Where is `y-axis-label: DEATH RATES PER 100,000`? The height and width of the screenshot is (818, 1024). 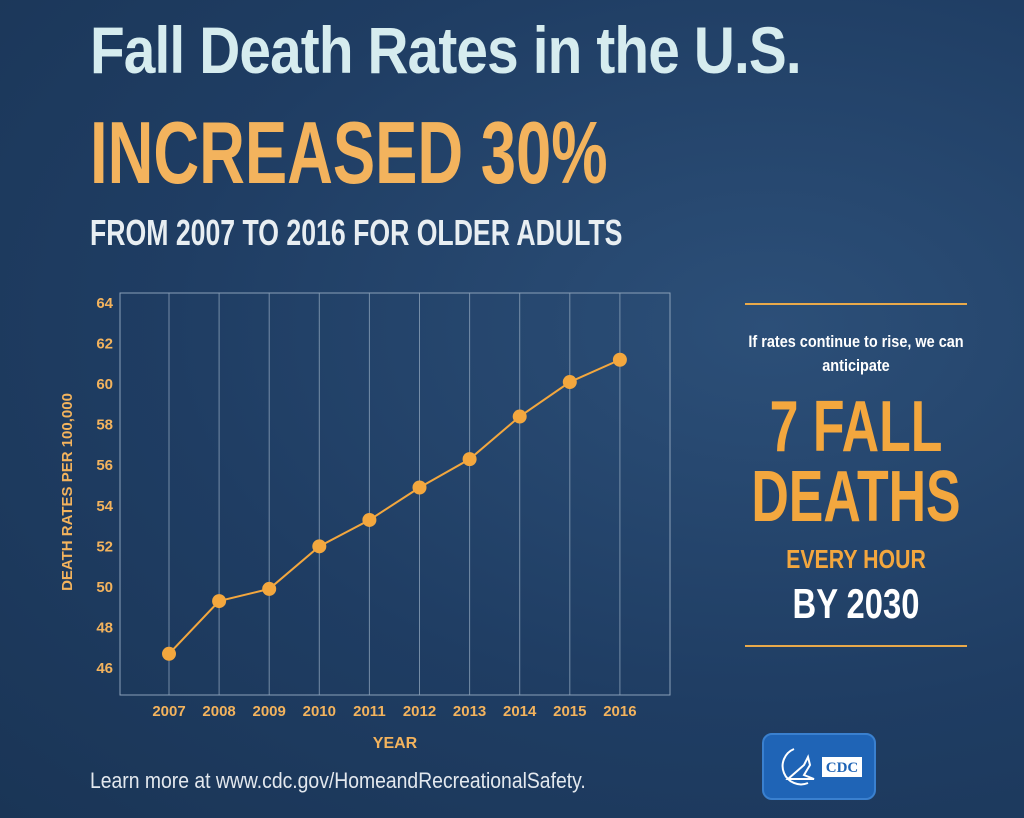
y-axis-label: DEATH RATES PER 100,000 is located at coordinates (67, 492).